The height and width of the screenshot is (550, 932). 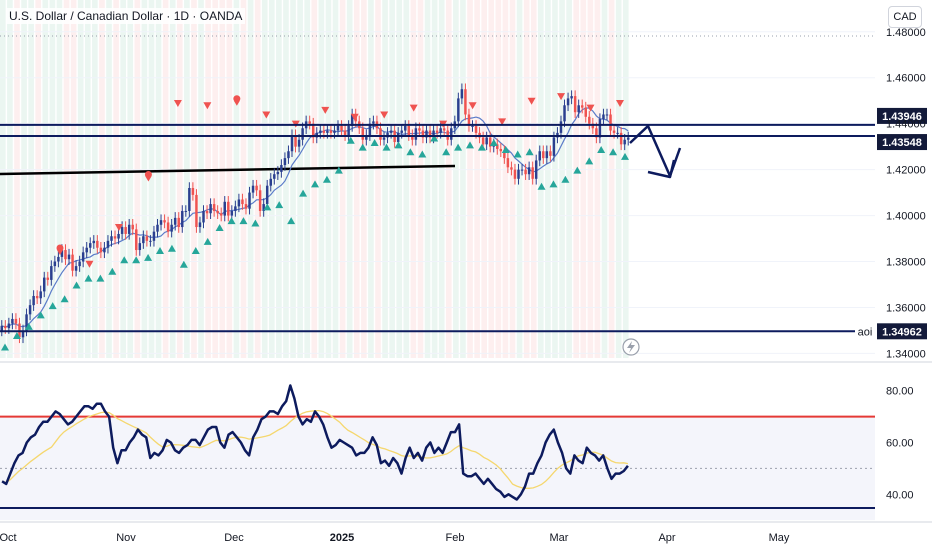 I want to click on time-tick-label: 2025, so click(x=342, y=538).